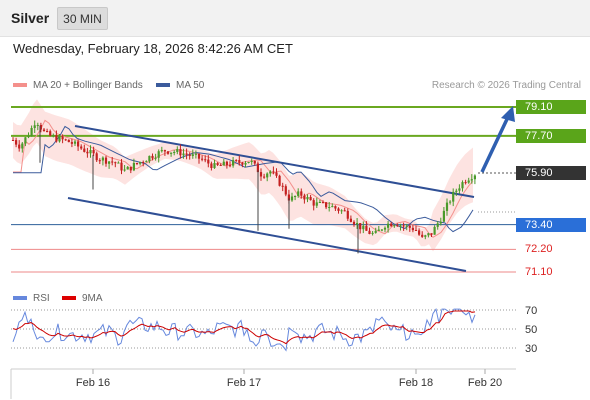 This screenshot has width=590, height=400. Describe the element at coordinates (551, 107) in the screenshot. I see `level-label-0: 79.10` at that location.